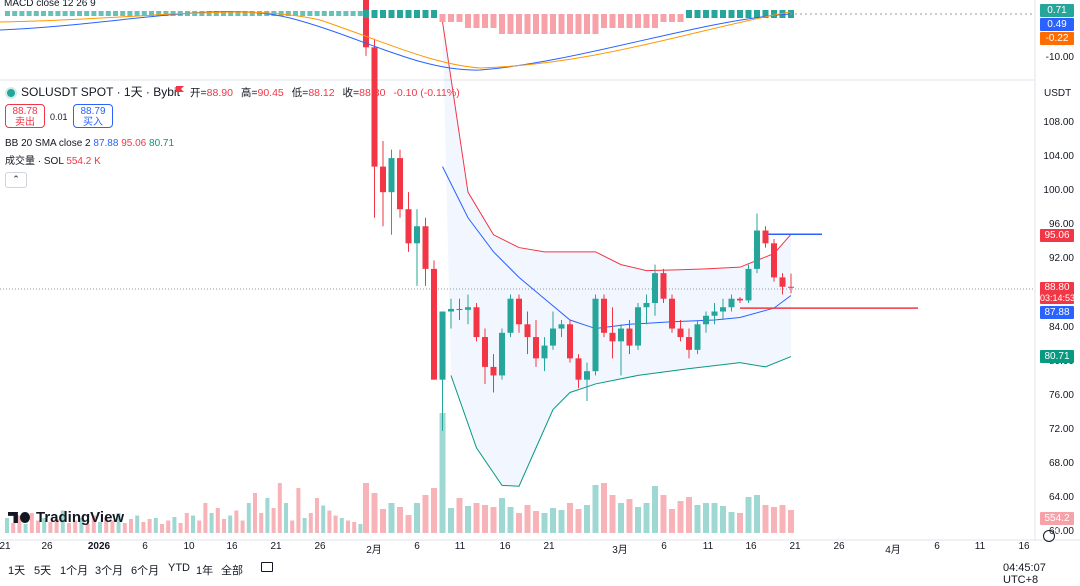  I want to click on time-tick: 2月, so click(374, 550).